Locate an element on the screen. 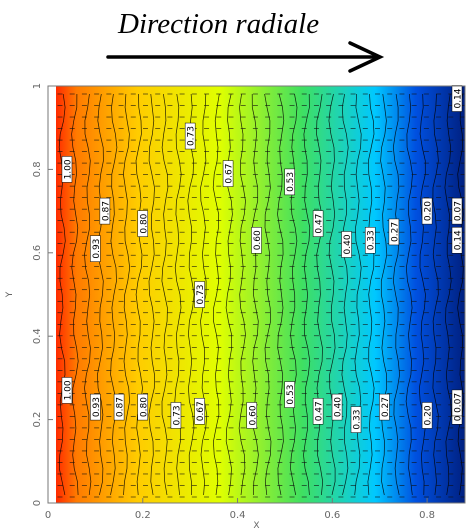 This screenshot has height=528, width=467. x-axis-label: X is located at coordinates (256, 524).